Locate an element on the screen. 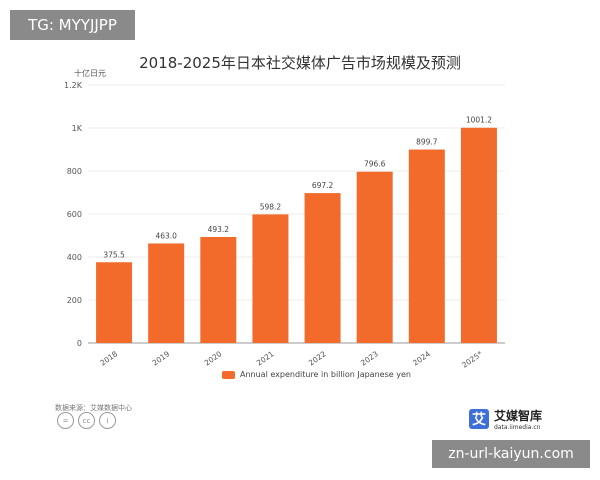 The height and width of the screenshot is (480, 600). x-tick-label: 2024 is located at coordinates (421, 358).